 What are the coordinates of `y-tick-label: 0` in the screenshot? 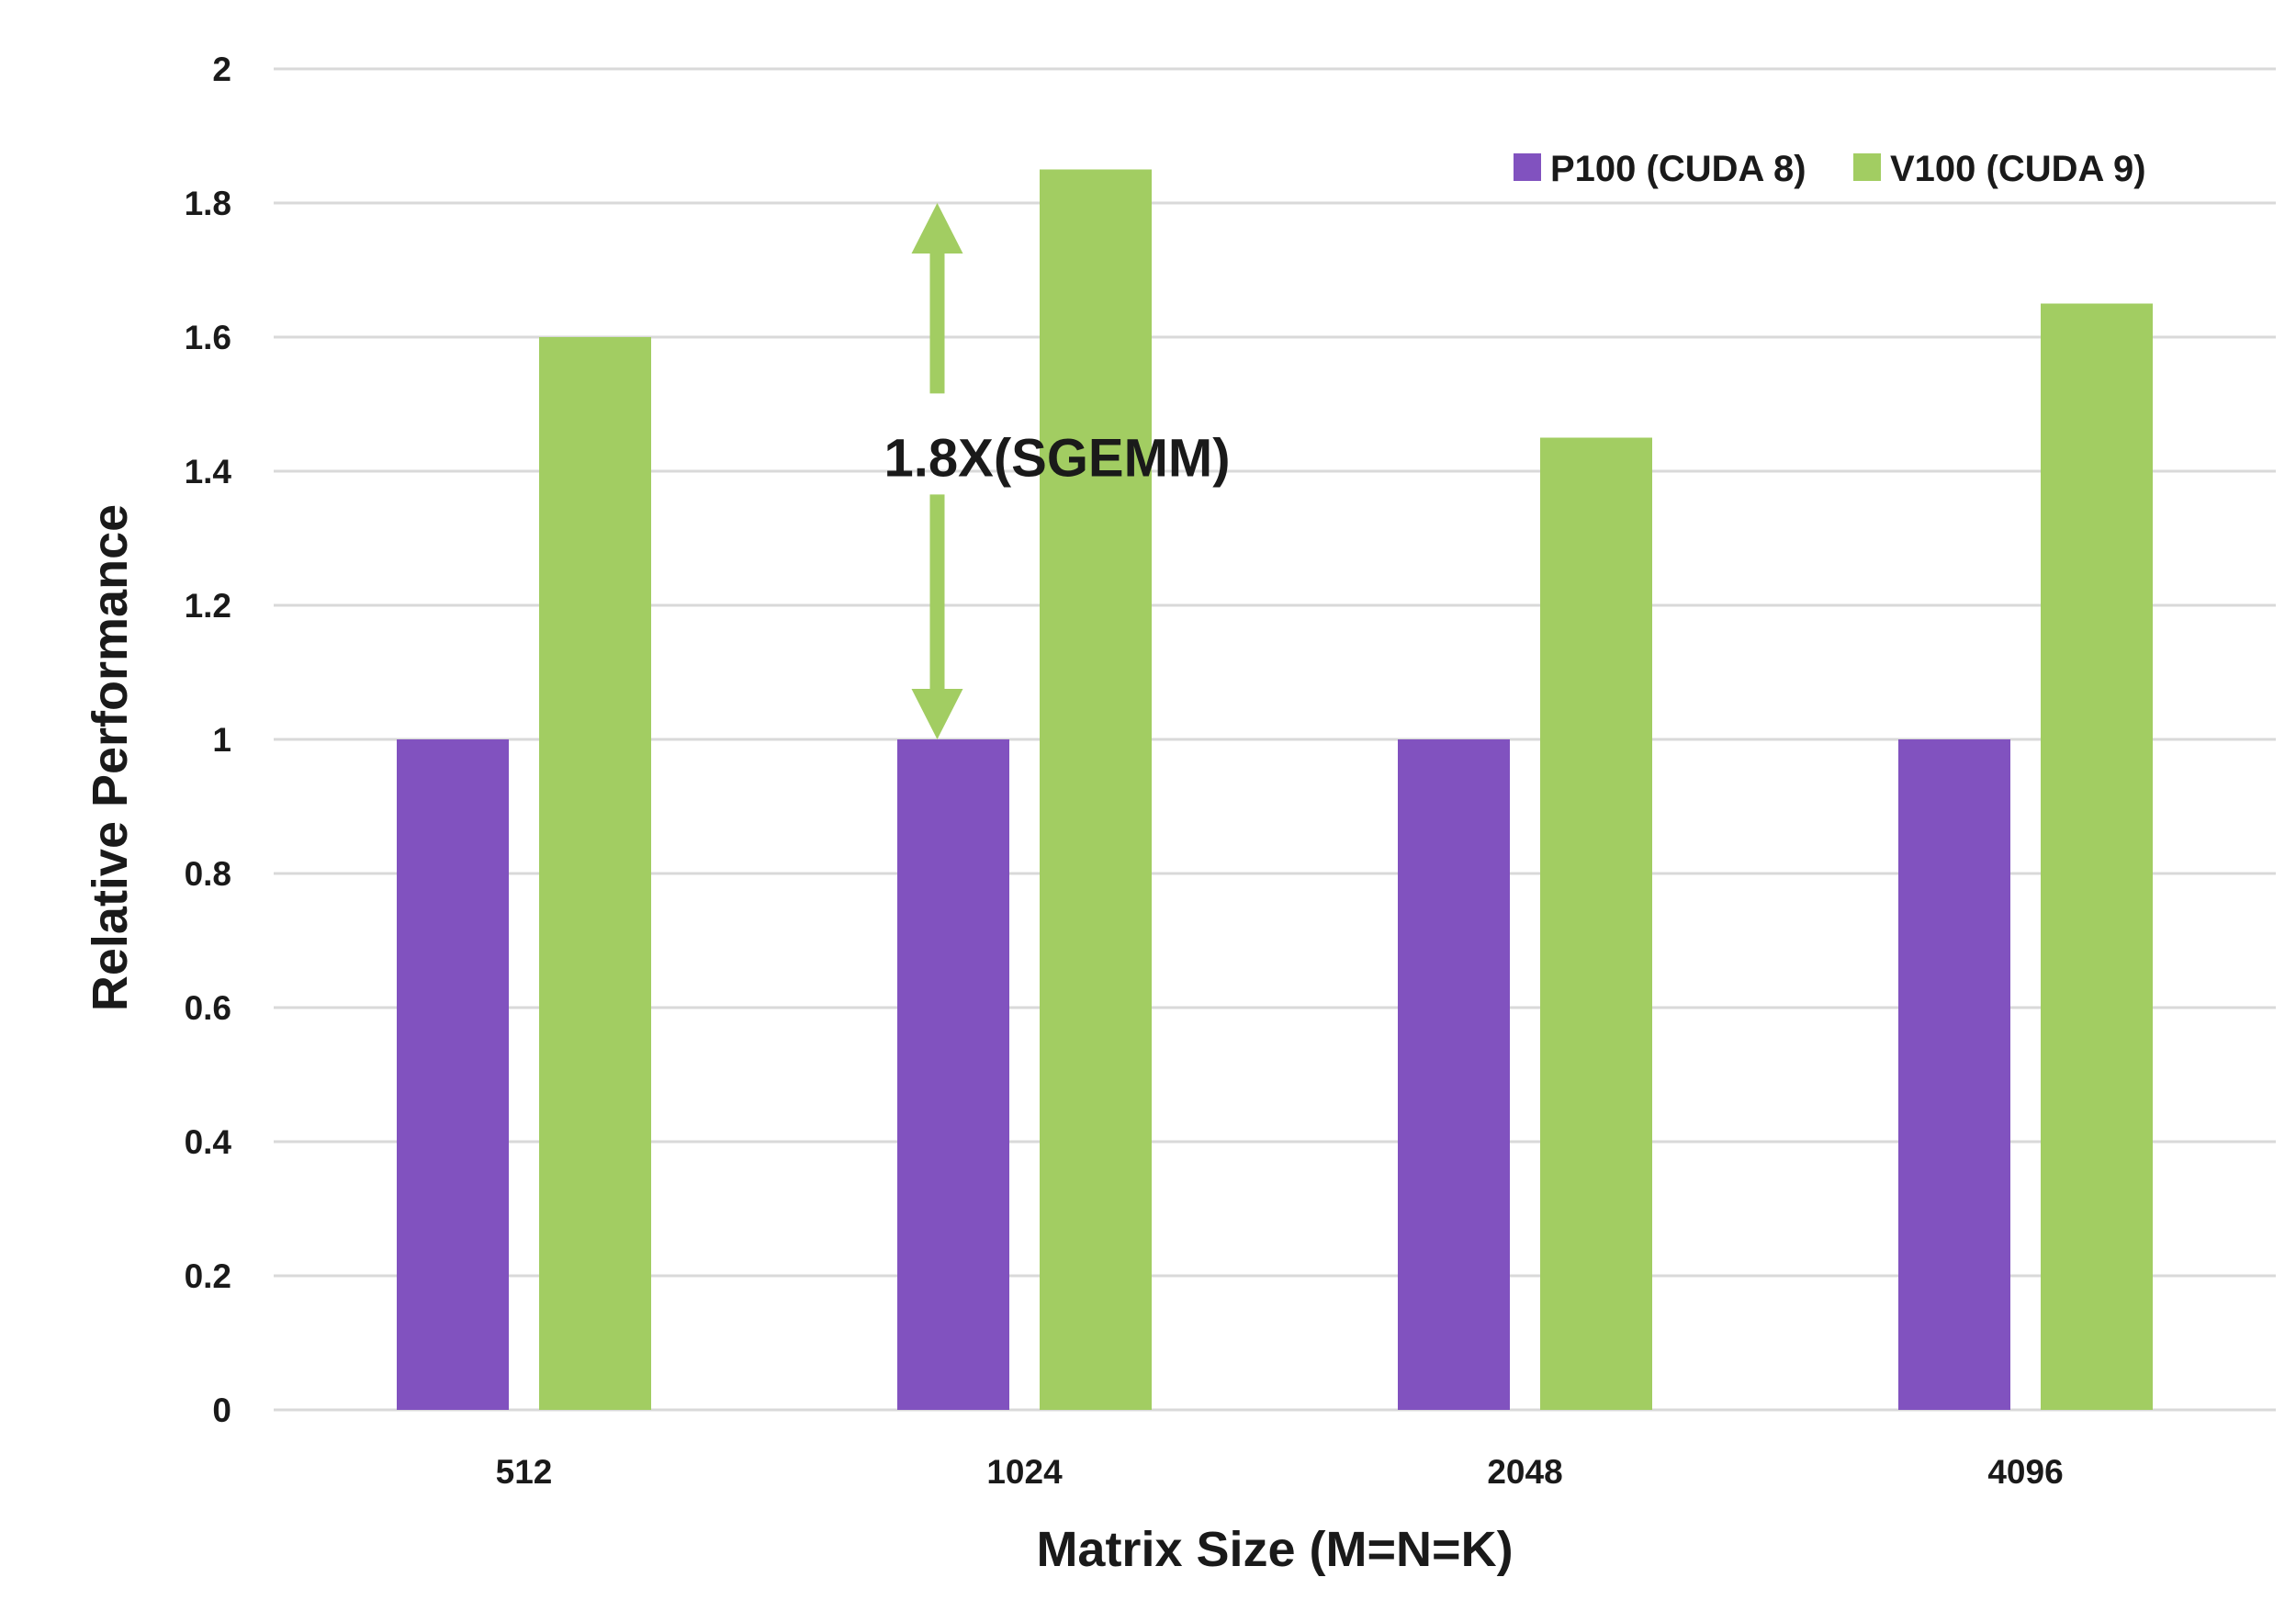 It's located at (222, 1411).